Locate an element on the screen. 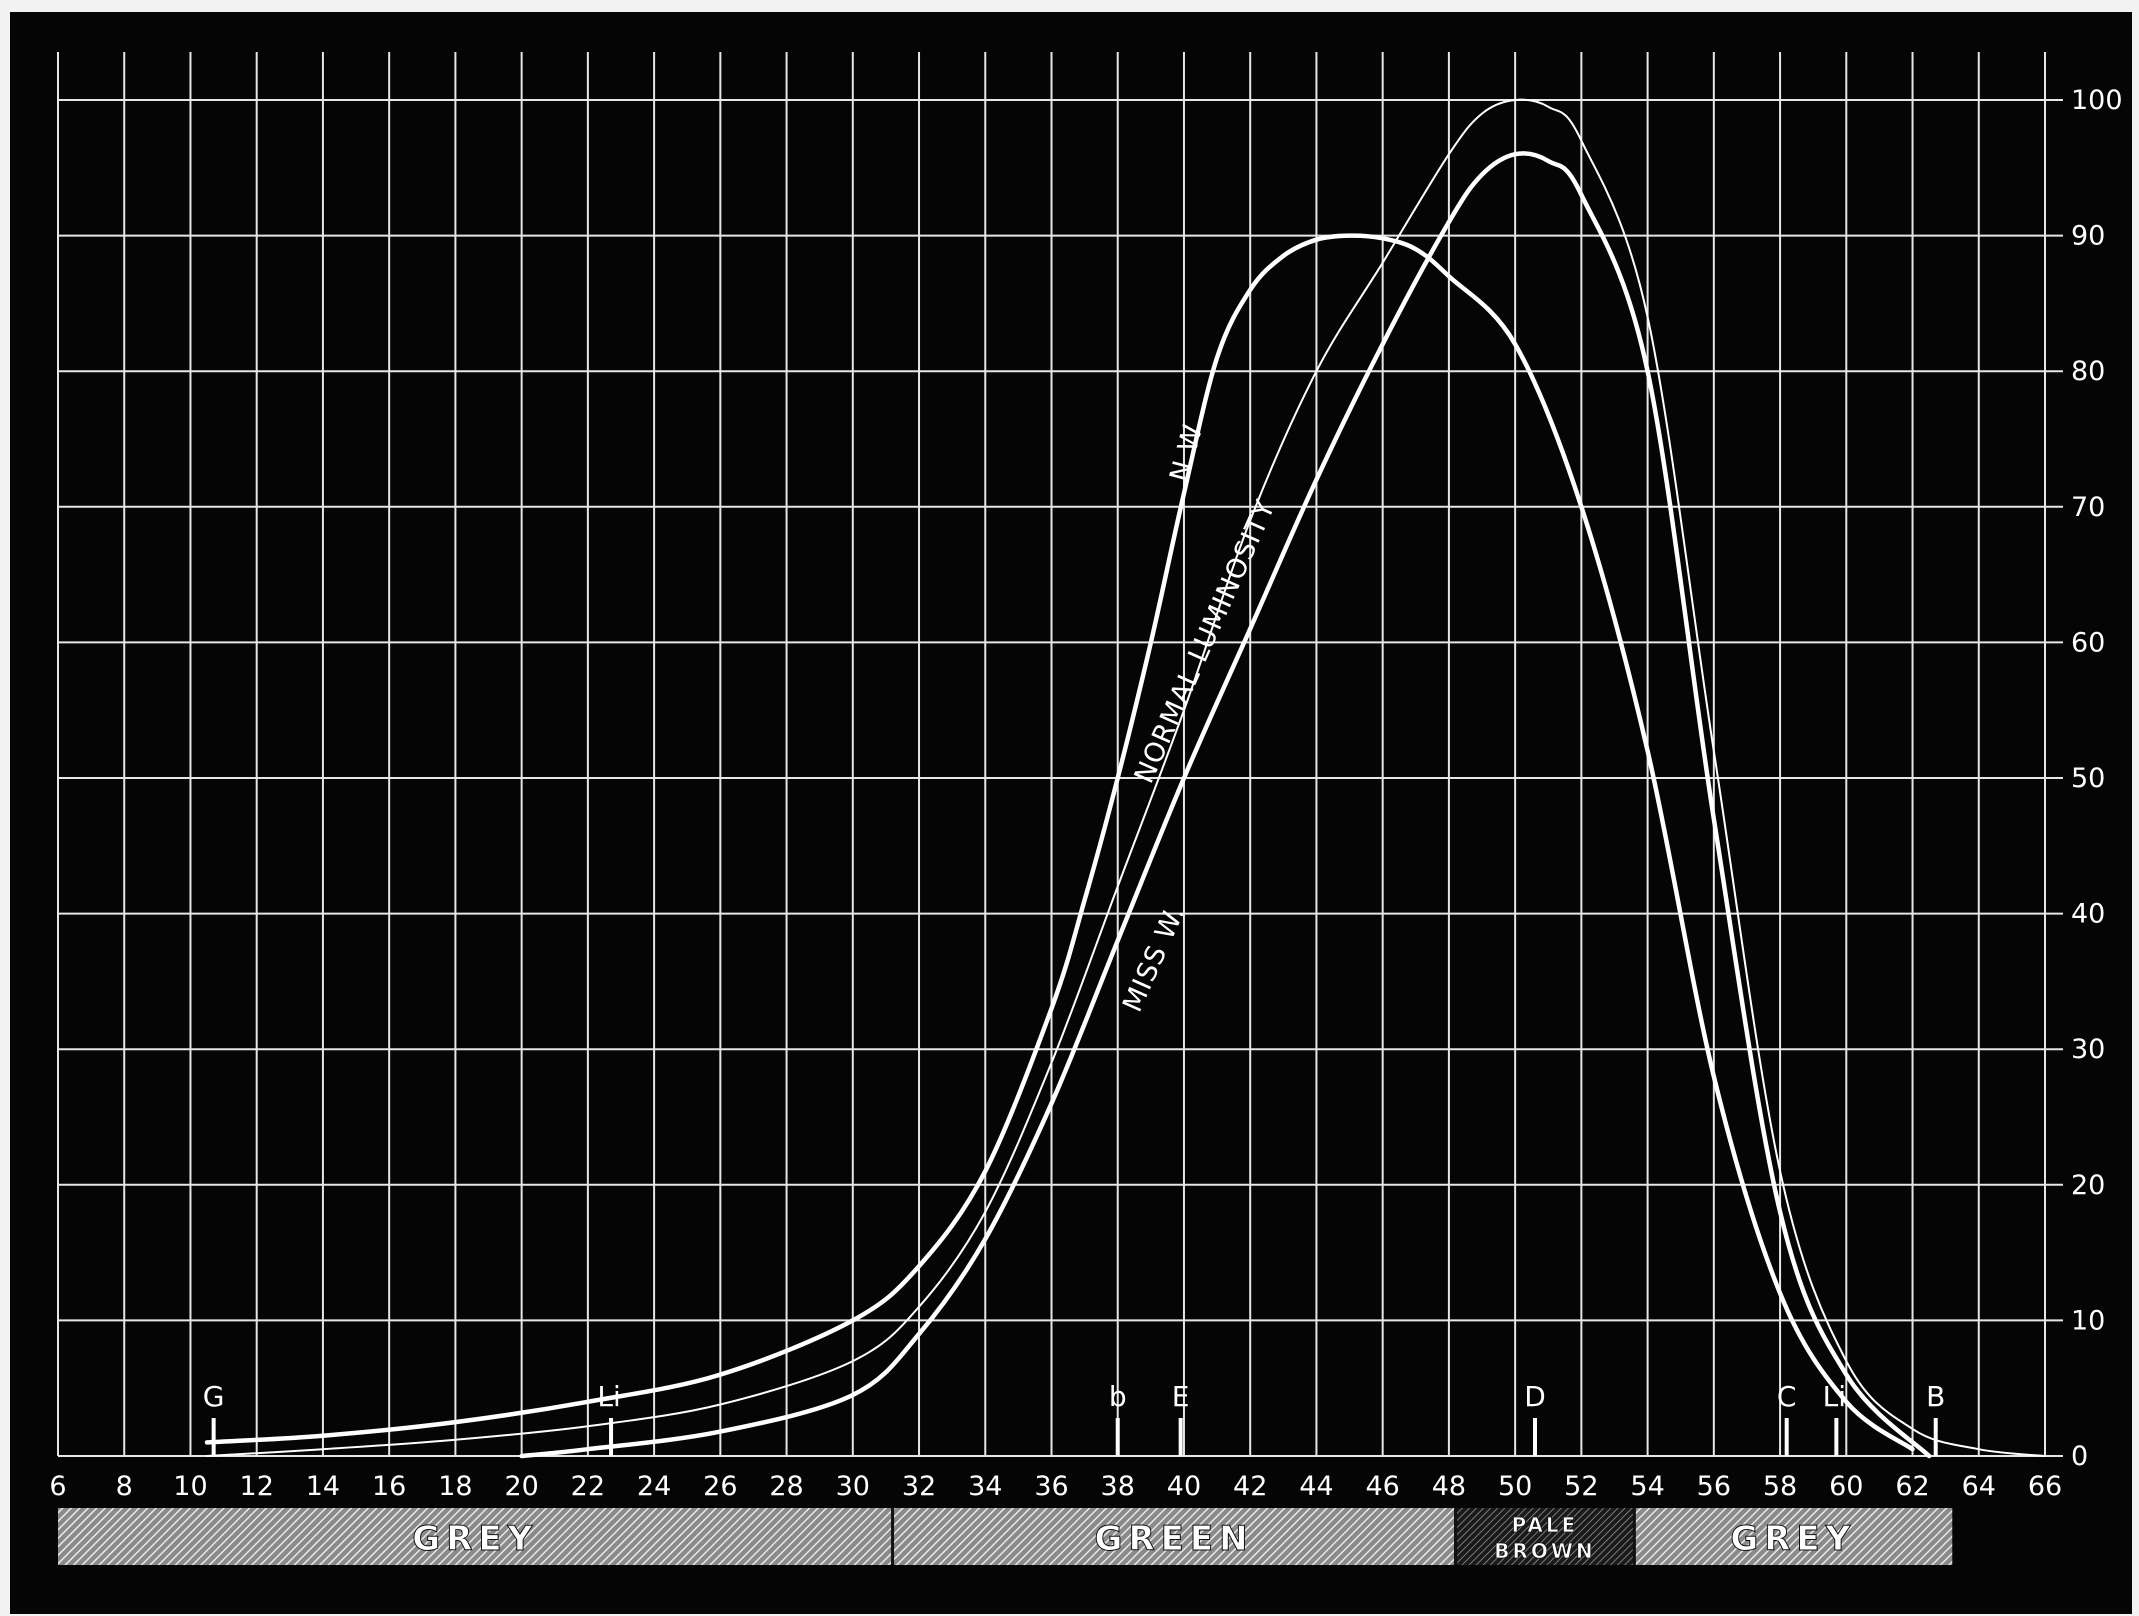  spectral-markers: G Li b E D C Li B is located at coordinates (1074, 1418).